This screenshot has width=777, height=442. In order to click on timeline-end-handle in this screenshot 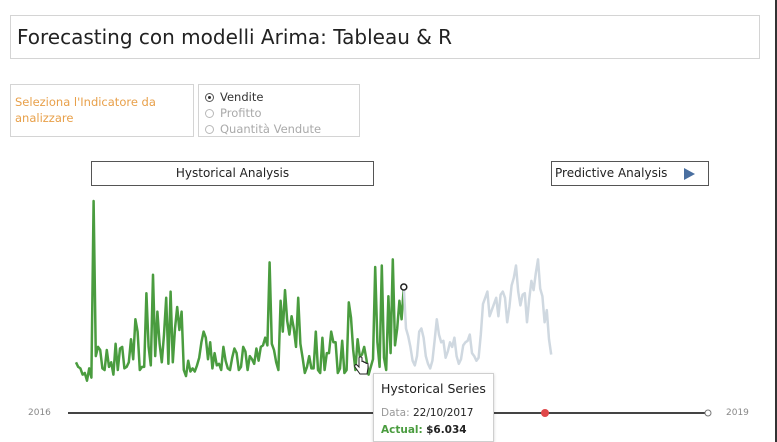, I will do `click(708, 413)`.